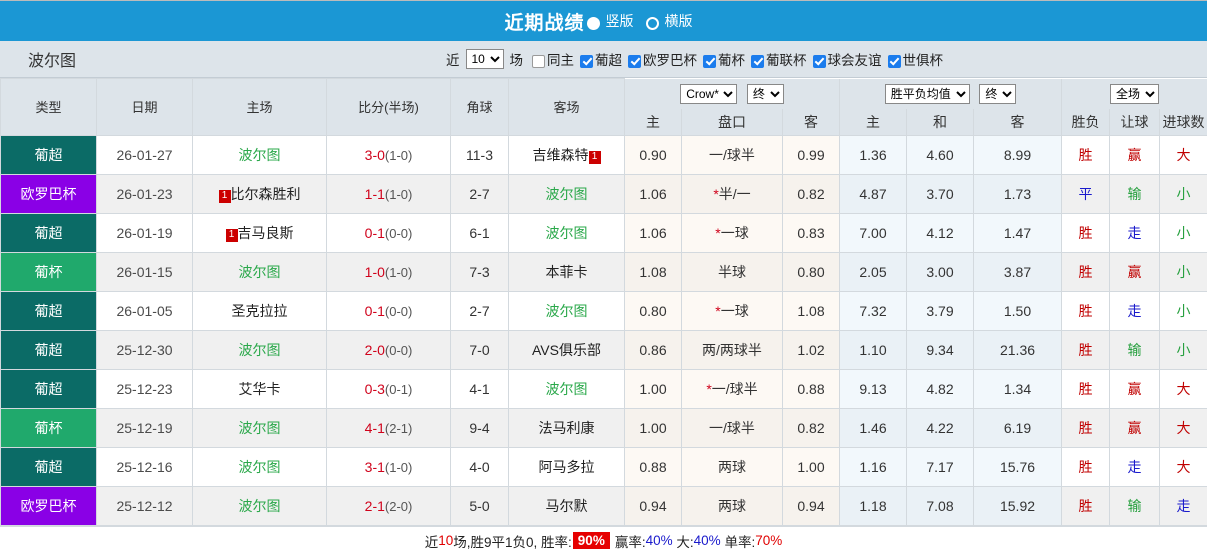 The image size is (1207, 555). Describe the element at coordinates (940, 388) in the screenshot. I see `cell-odds-draw: 4.82` at that location.